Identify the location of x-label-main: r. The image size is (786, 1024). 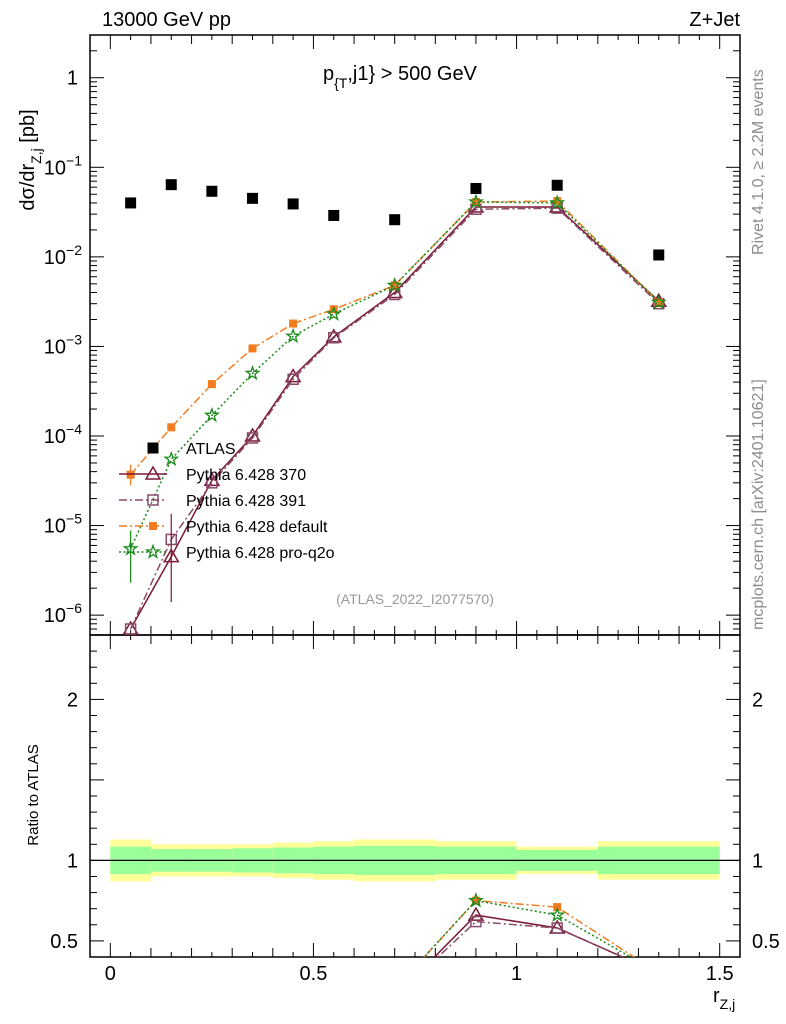
(716, 996).